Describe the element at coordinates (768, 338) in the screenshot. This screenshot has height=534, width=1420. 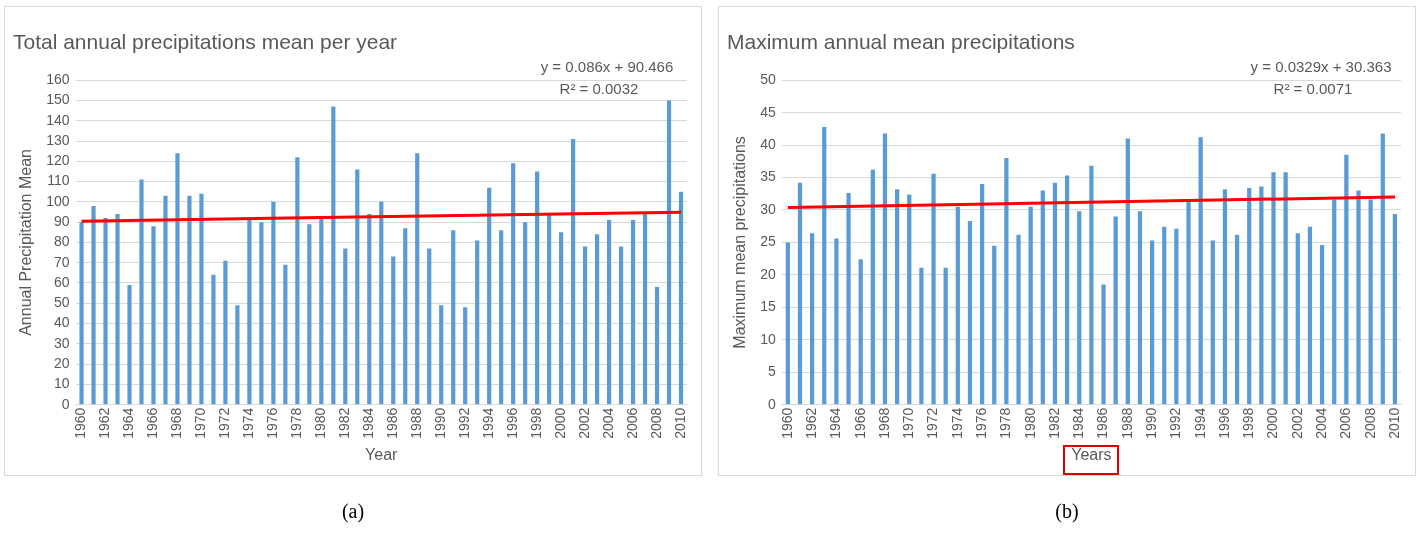
I see `y-tick-label: 10` at that location.